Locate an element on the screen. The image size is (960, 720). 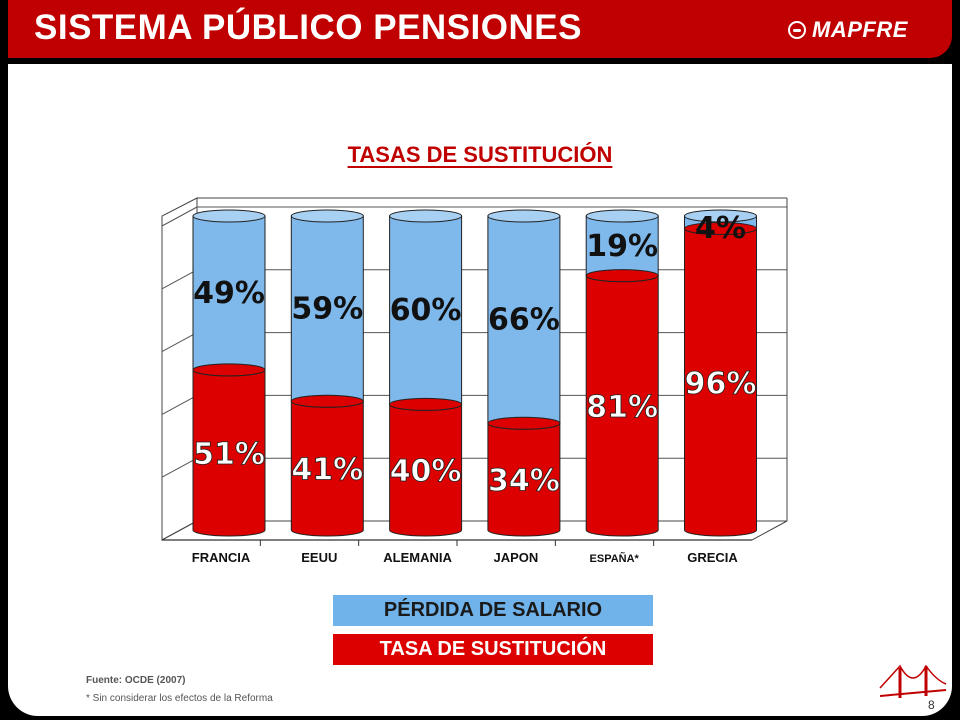
bridge-logo-icon is located at coordinates (913, 681).